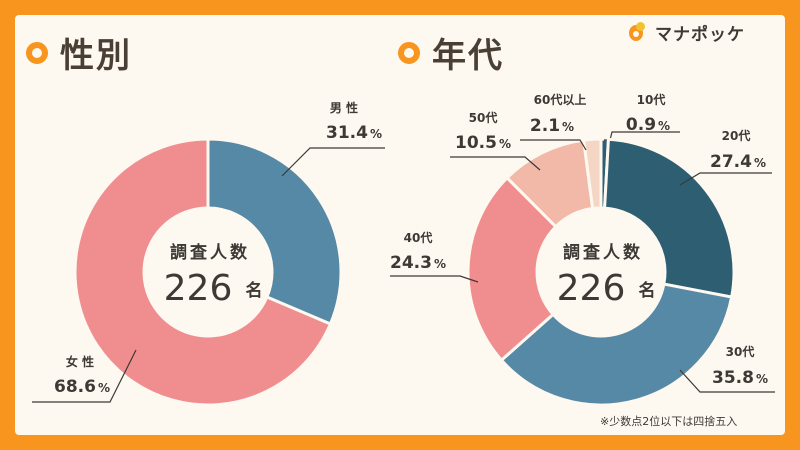 The image size is (800, 450). What do you see at coordinates (669, 421) in the screenshot?
I see `rounding-footnote: ※少数点2位以下は四捨五入` at bounding box center [669, 421].